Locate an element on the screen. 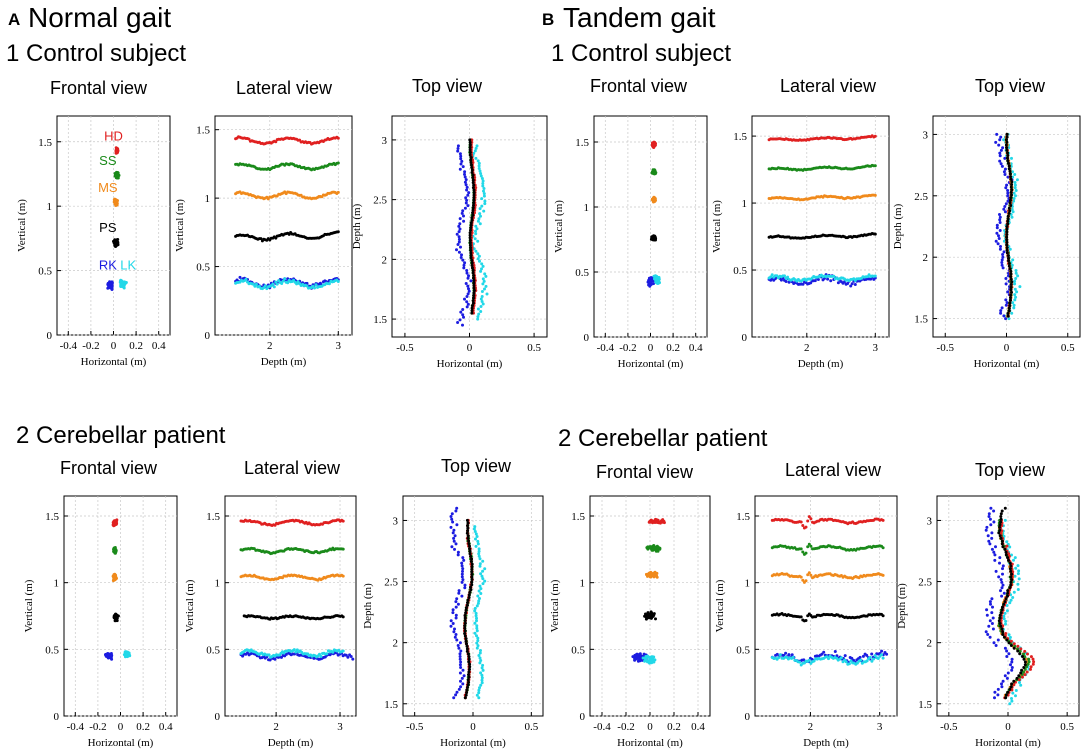 The image size is (1084, 755). y-tick-label: 0 is located at coordinates (748, 717).